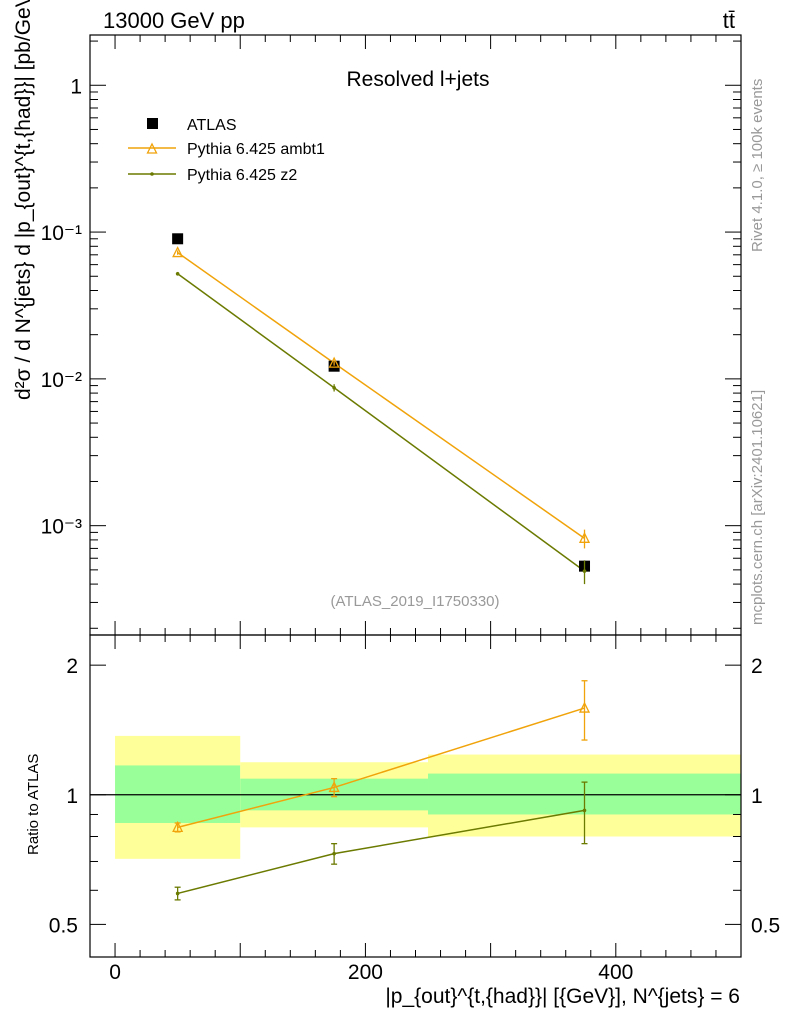 The image size is (786, 1024). Describe the element at coordinates (757, 666) in the screenshot. I see `ratio-y-tick-label-right: 2` at that location.